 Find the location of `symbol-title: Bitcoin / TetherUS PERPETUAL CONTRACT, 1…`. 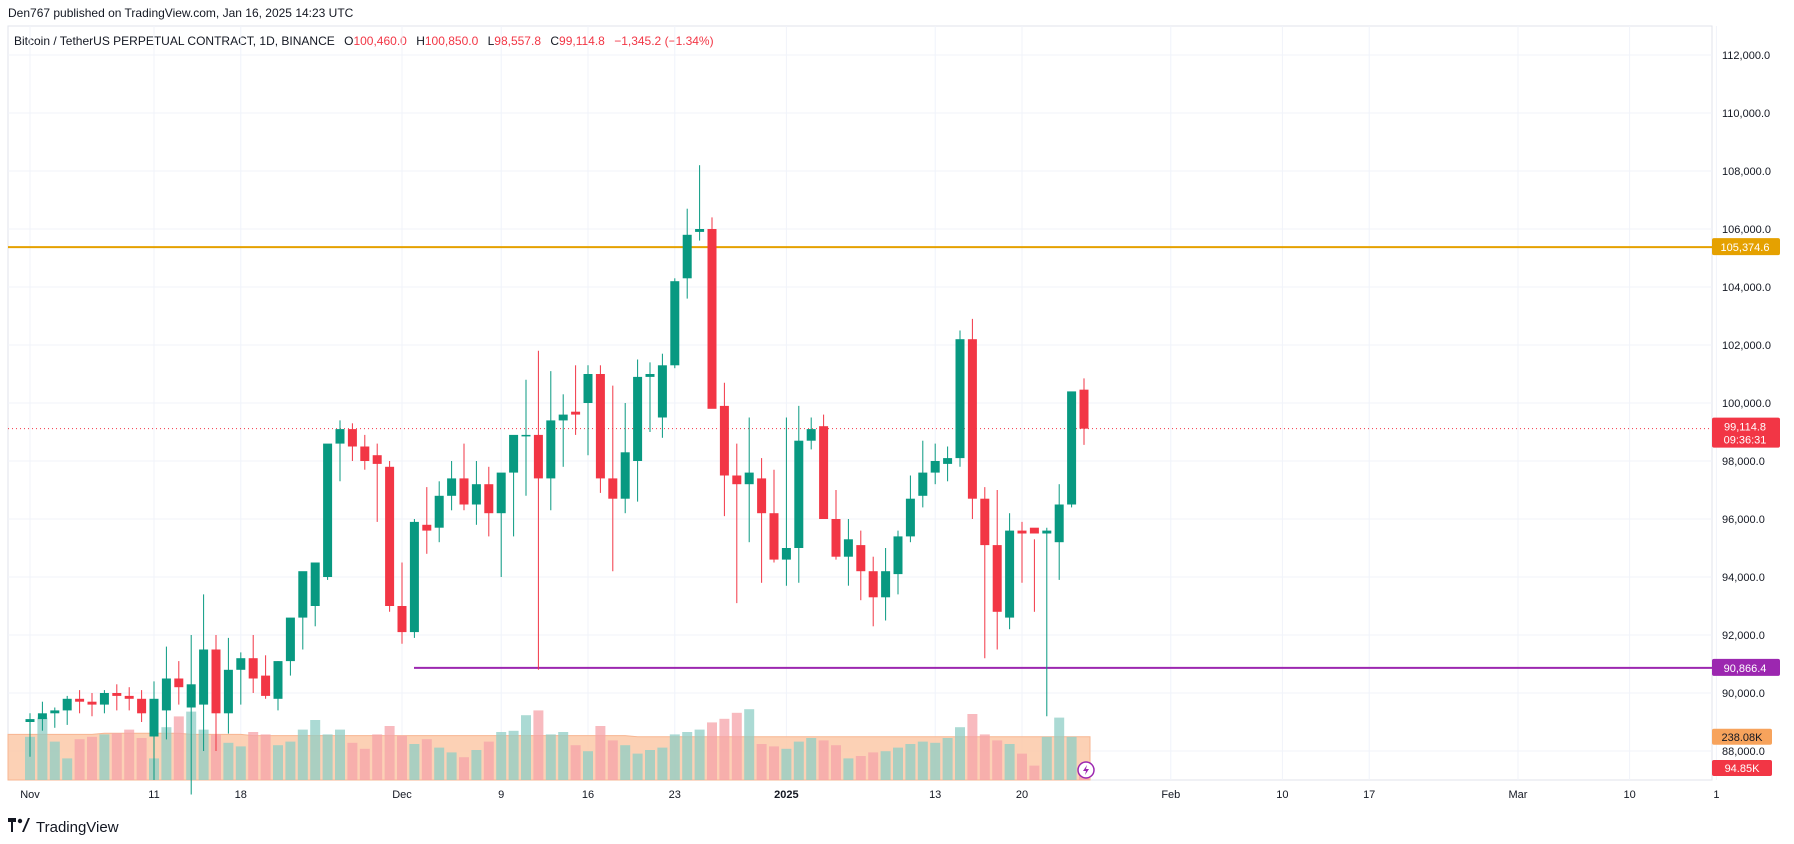

symbol-title: Bitcoin / TetherUS PERPETUAL CONTRACT, 1… is located at coordinates (174, 41).